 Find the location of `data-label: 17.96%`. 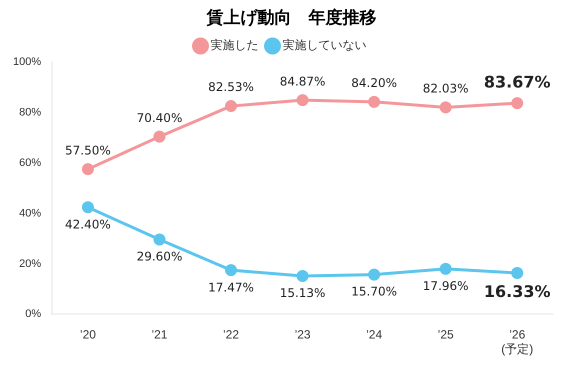

data-label: 17.96% is located at coordinates (445, 286).